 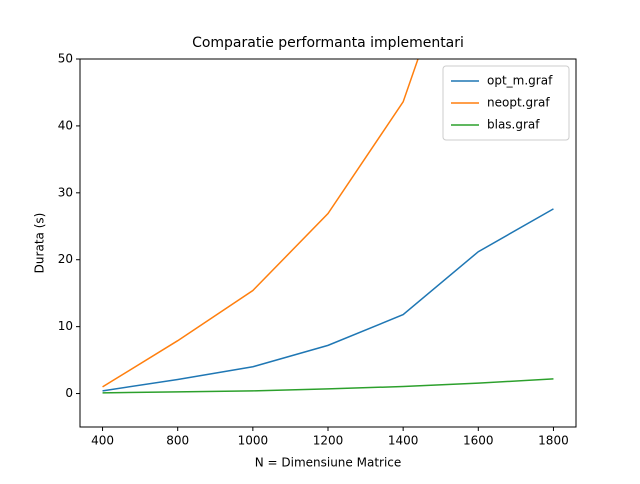 What do you see at coordinates (65, 192) in the screenshot?
I see `y-tick-label: 30` at bounding box center [65, 192].